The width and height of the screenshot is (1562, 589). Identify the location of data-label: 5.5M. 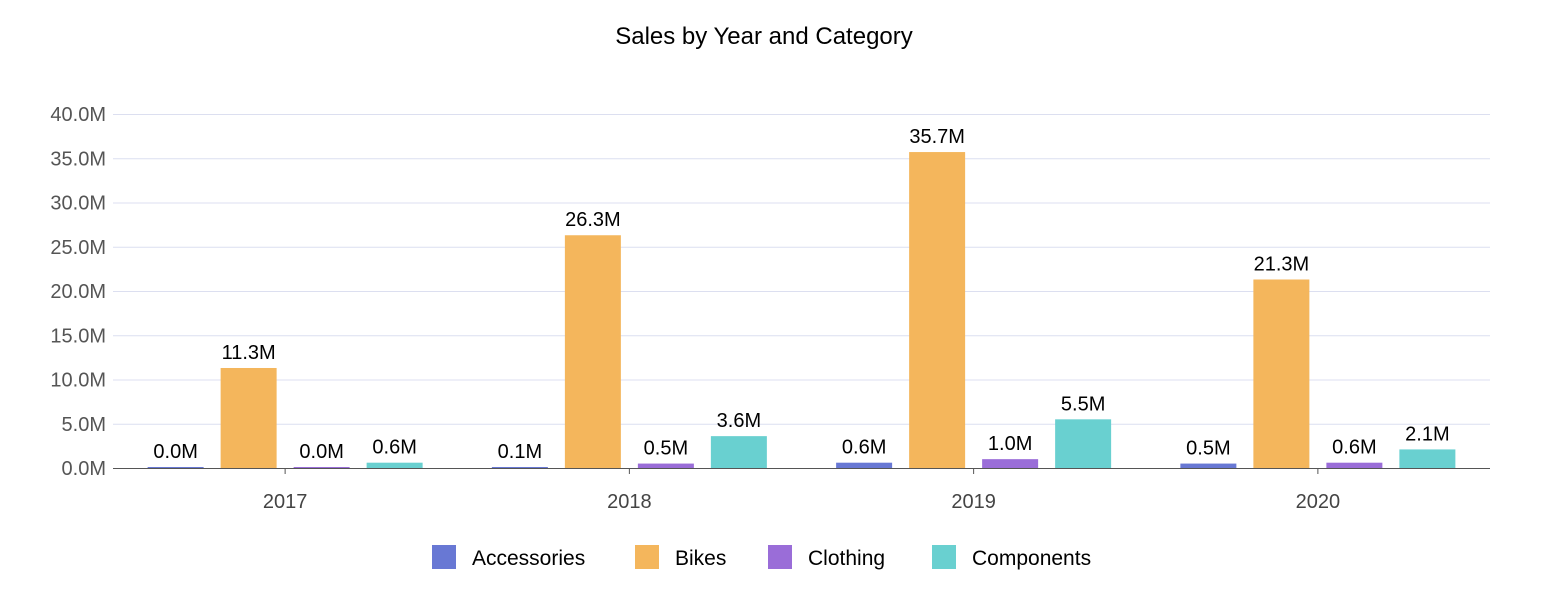
(1083, 404).